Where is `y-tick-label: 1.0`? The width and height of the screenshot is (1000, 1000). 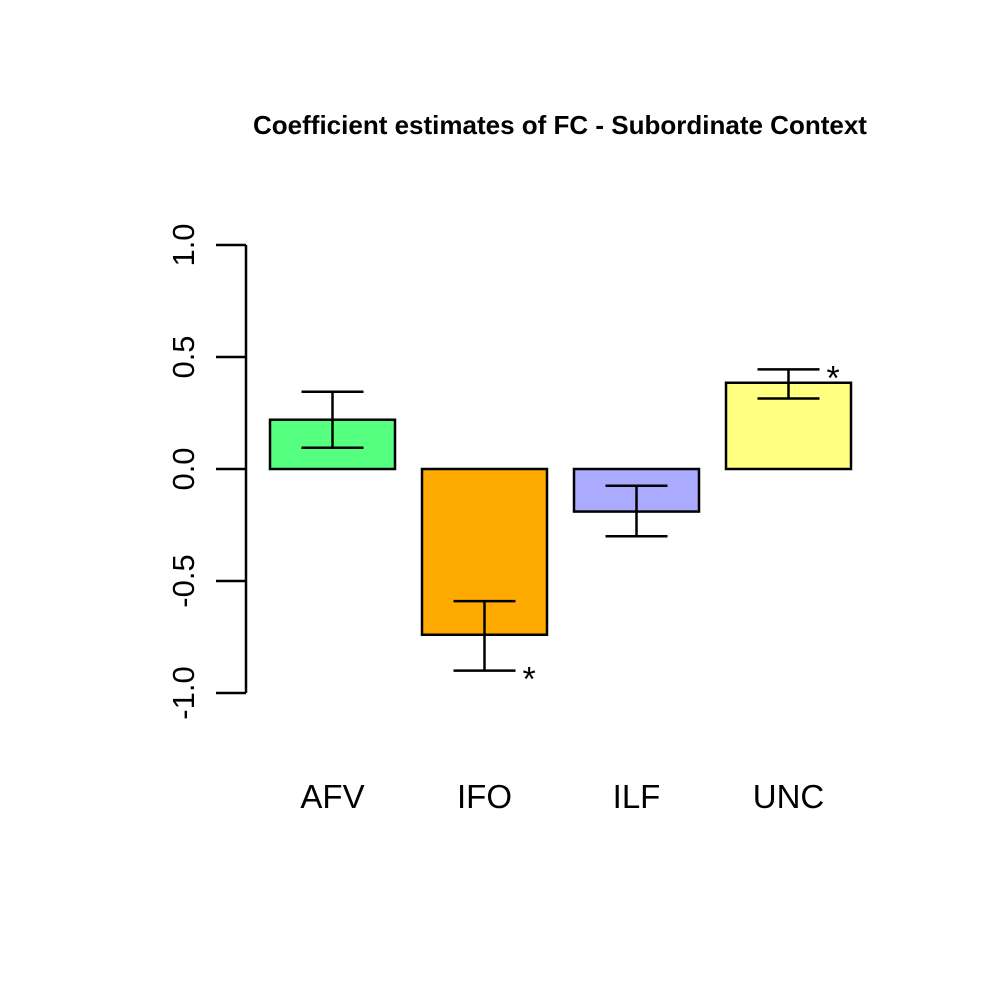
y-tick-label: 1.0 is located at coordinates (183, 244).